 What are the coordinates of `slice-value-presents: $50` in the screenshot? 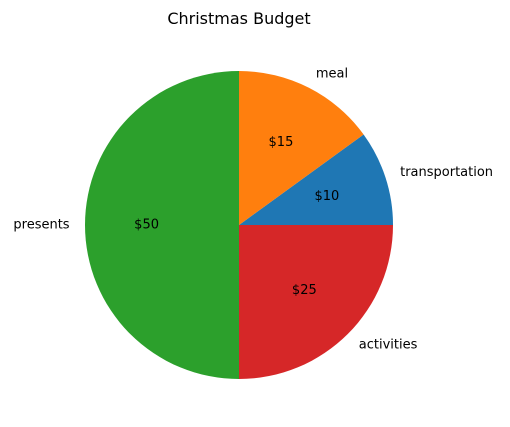 It's located at (146, 225).